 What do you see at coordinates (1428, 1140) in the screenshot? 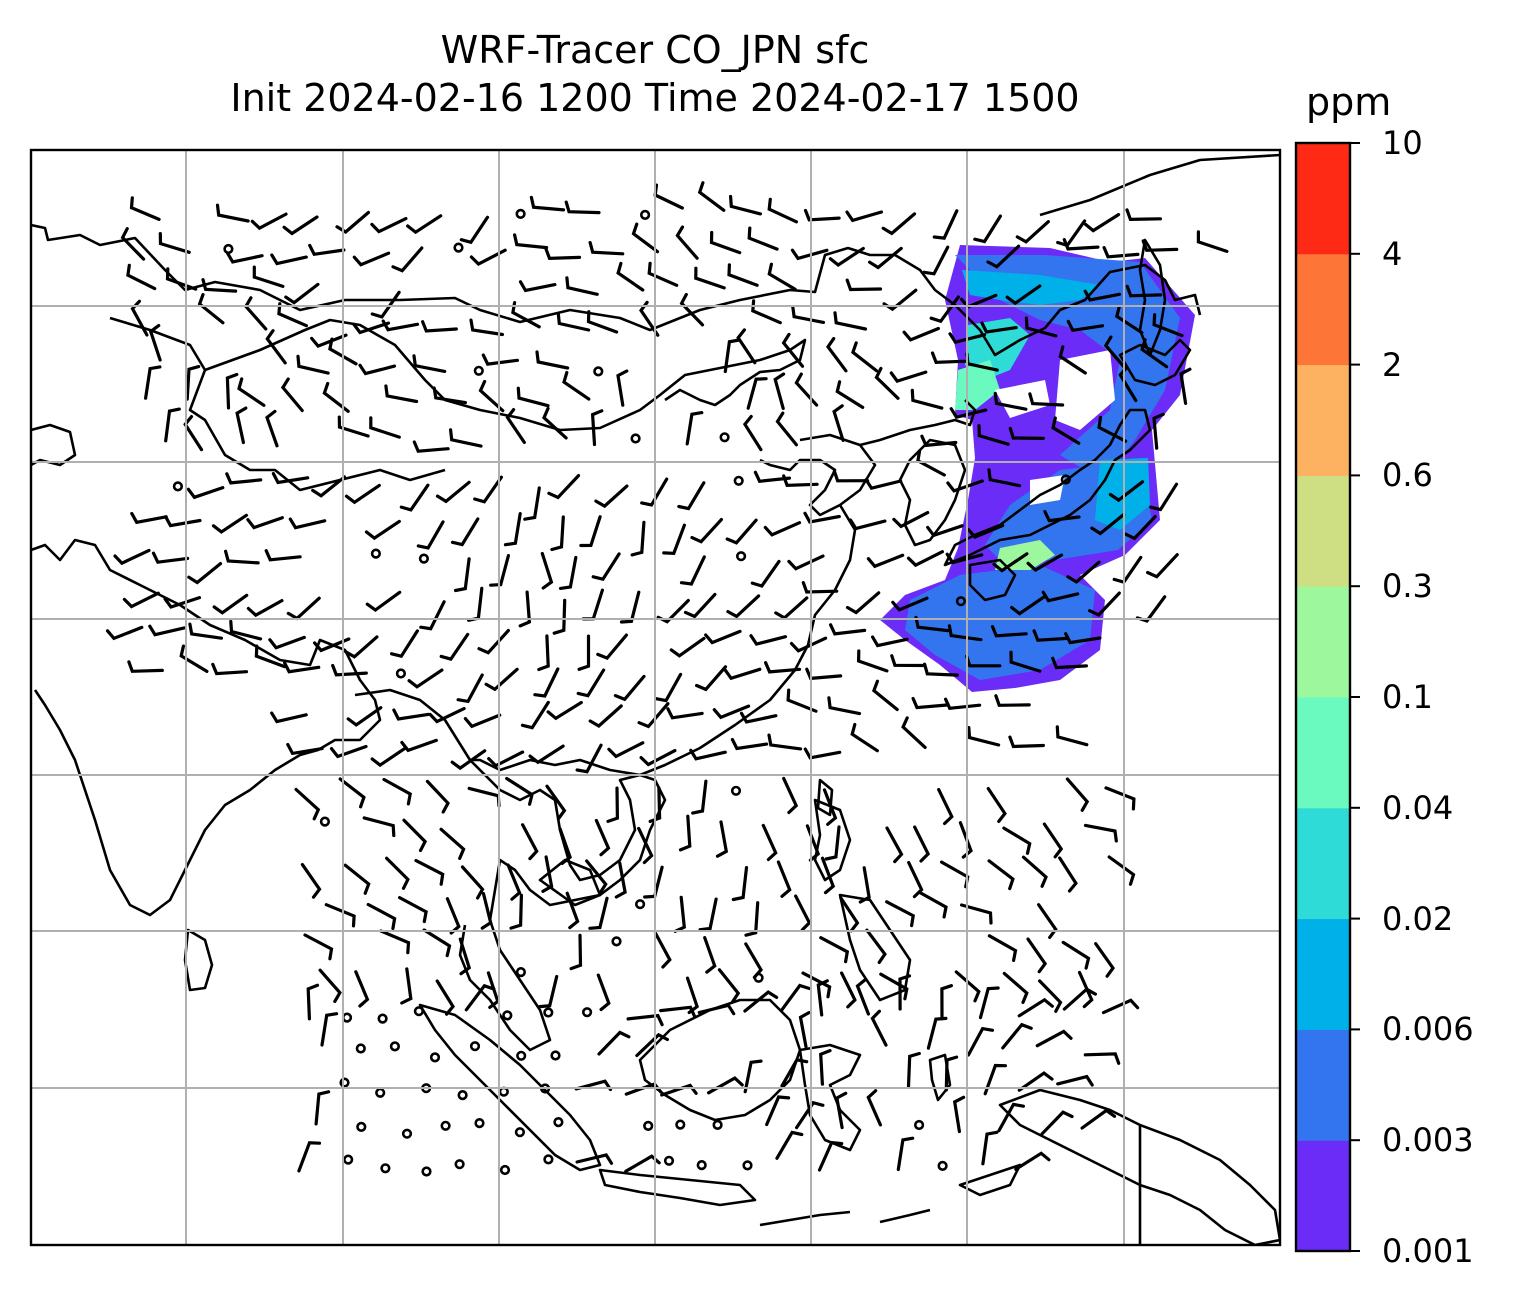
I see `colorbar-tick-label: 0.003` at bounding box center [1428, 1140].